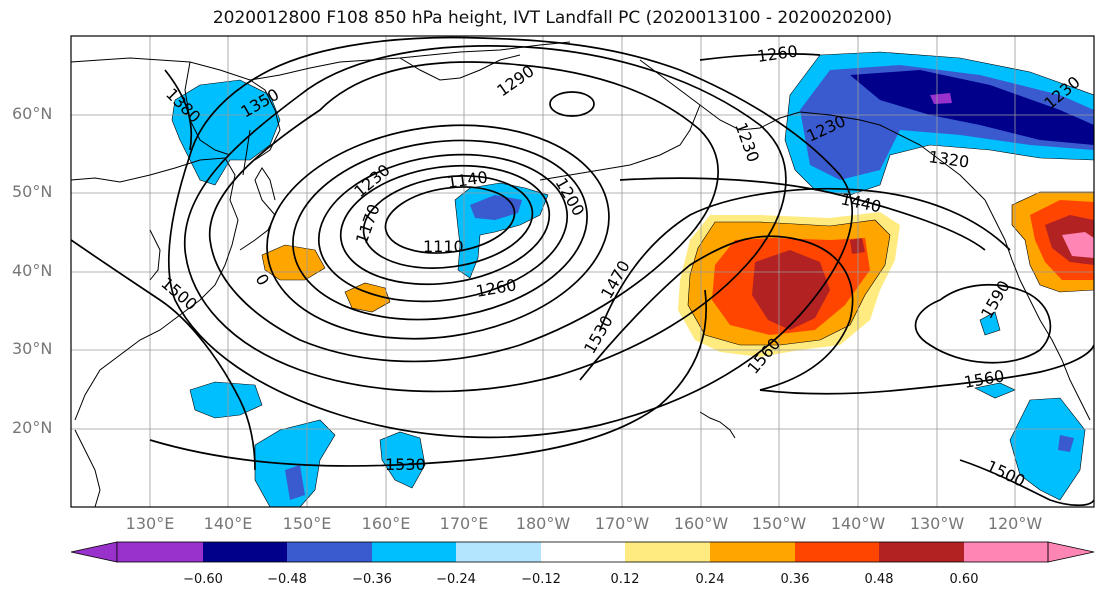 The width and height of the screenshot is (1105, 601). I want to click on longitude-label: 140°W, so click(858, 523).